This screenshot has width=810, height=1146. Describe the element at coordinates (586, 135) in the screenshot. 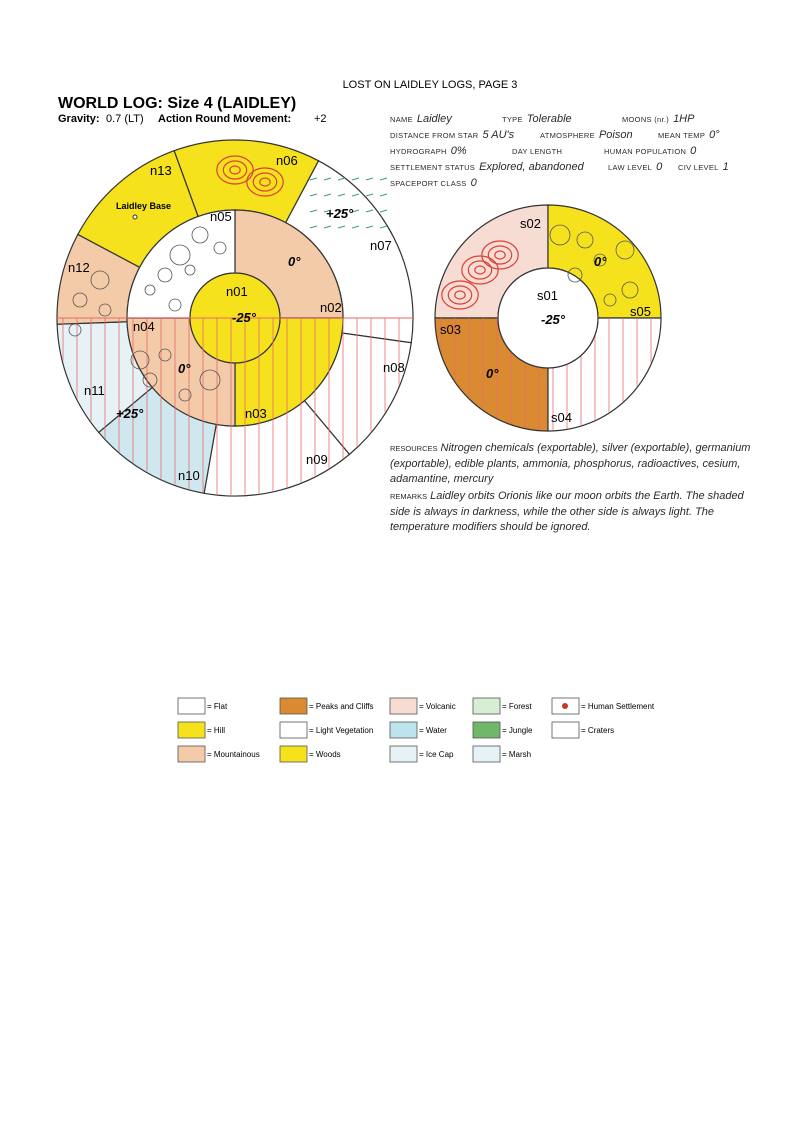

I see `stat: ATMOSPHERE Poison` at that location.